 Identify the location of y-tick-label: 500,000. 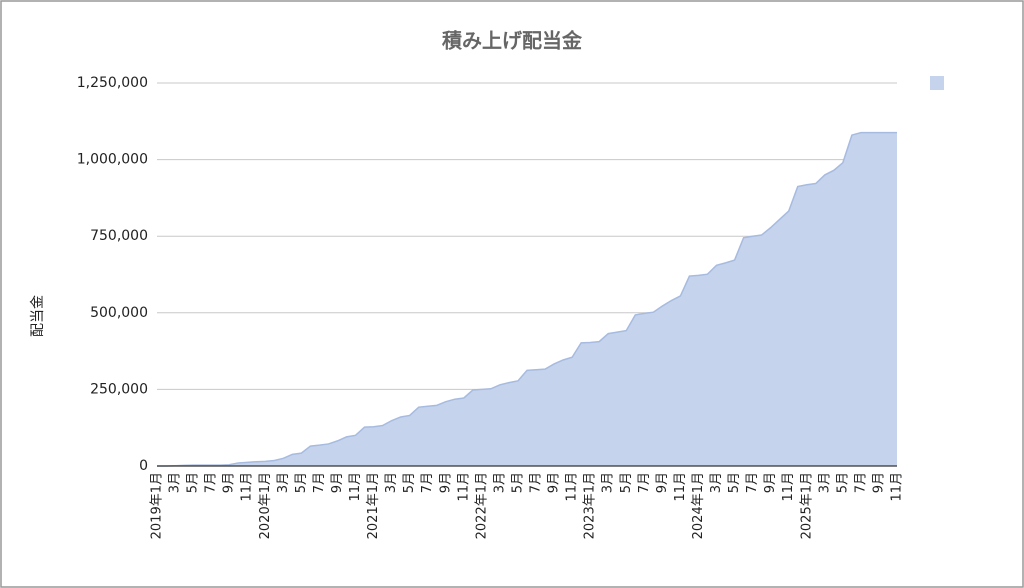
(119, 313).